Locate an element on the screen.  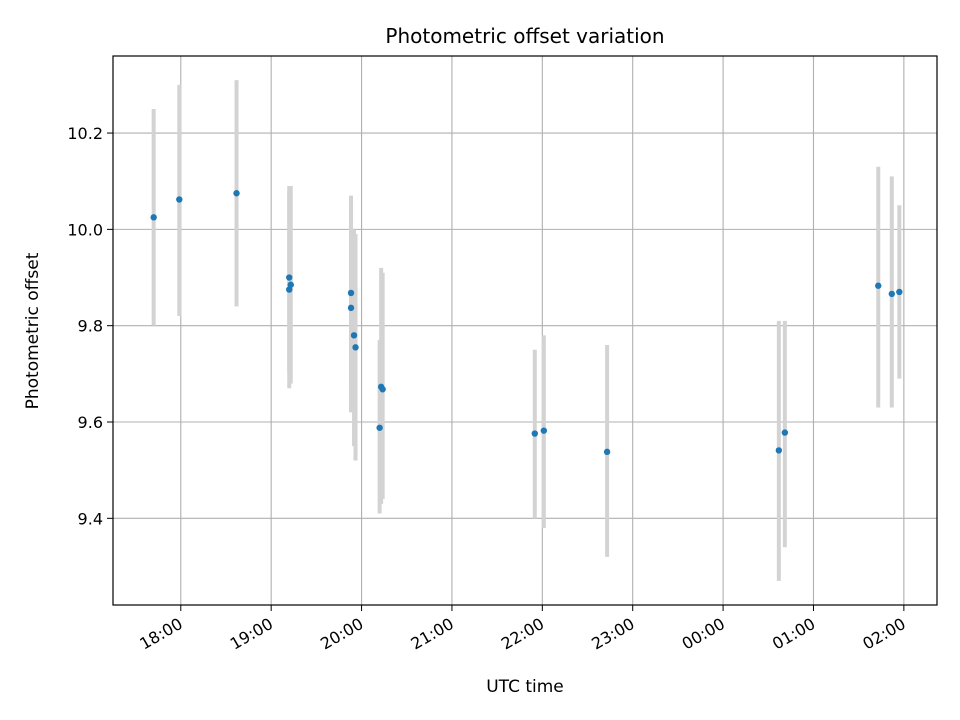
y-tick-label: 10.0 is located at coordinates (85, 229).